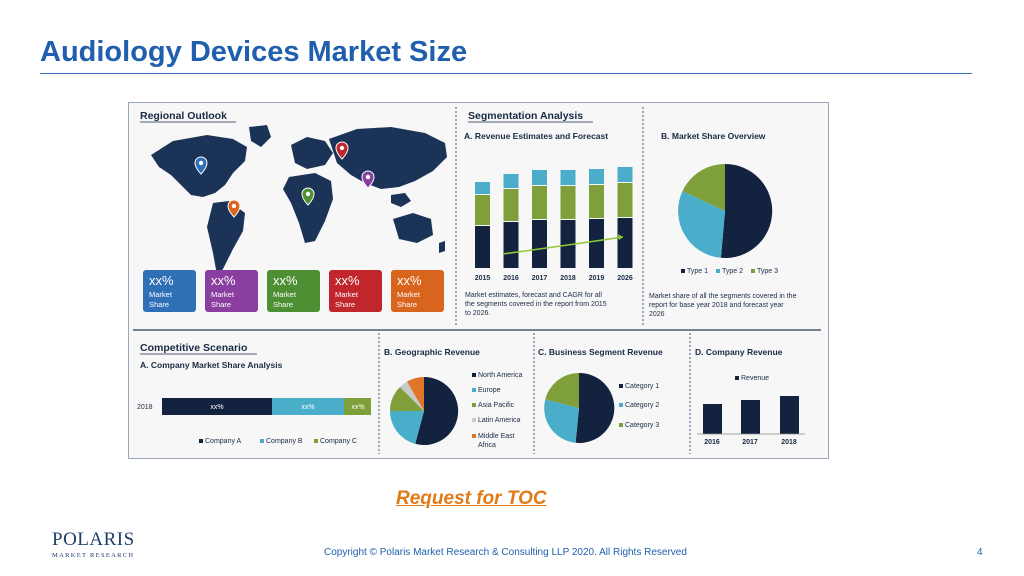  What do you see at coordinates (600, 352) in the screenshot?
I see `business-segment-title: C. Business Segment Revenue` at bounding box center [600, 352].